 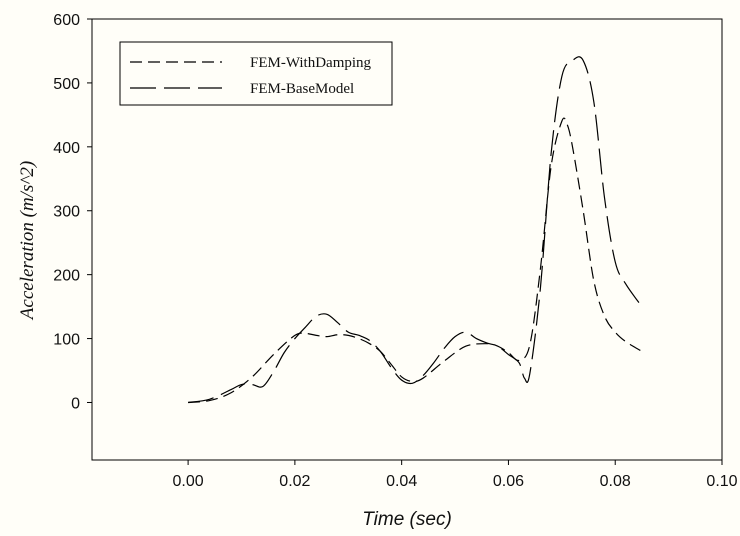 I want to click on x-tick-label: 0.04, so click(x=401, y=481).